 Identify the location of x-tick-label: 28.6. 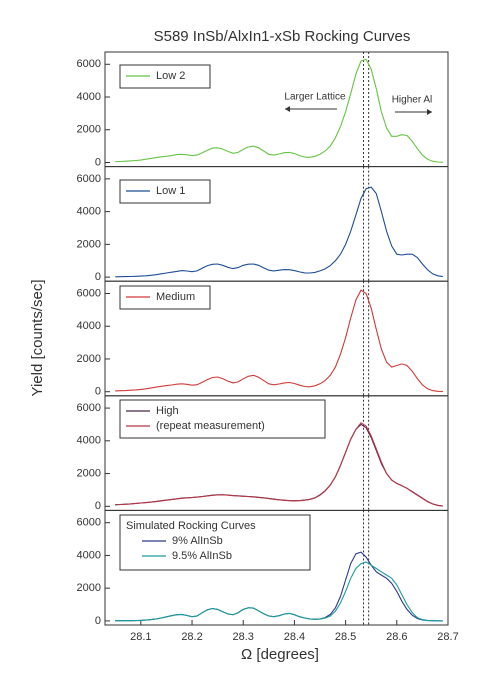
(396, 637).